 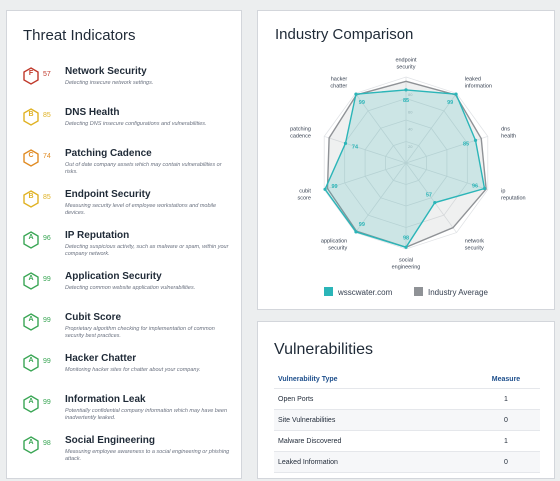 What do you see at coordinates (475, 186) in the screenshot?
I see `data-value-label: 96` at bounding box center [475, 186].